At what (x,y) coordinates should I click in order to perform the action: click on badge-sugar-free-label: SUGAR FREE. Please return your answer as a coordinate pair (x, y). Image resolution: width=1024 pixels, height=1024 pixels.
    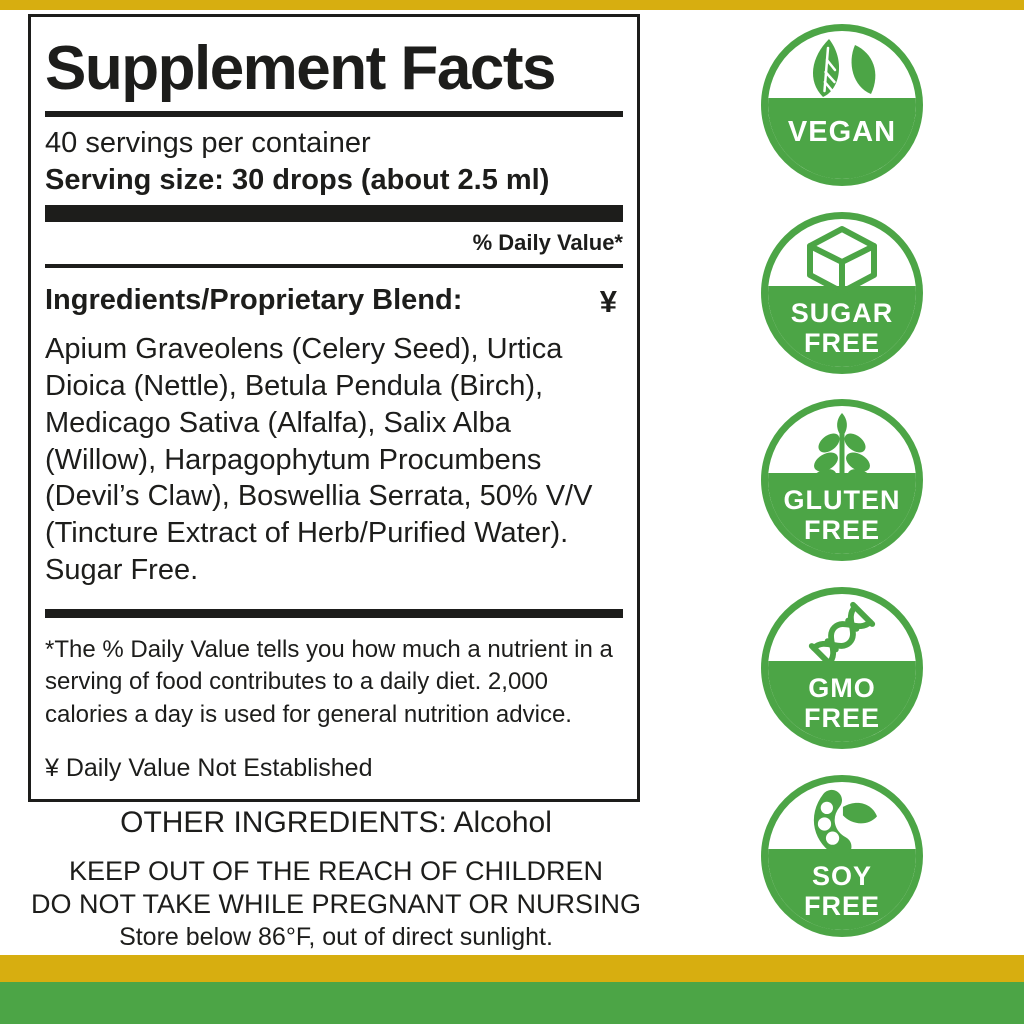
    Looking at the image, I should click on (842, 328).